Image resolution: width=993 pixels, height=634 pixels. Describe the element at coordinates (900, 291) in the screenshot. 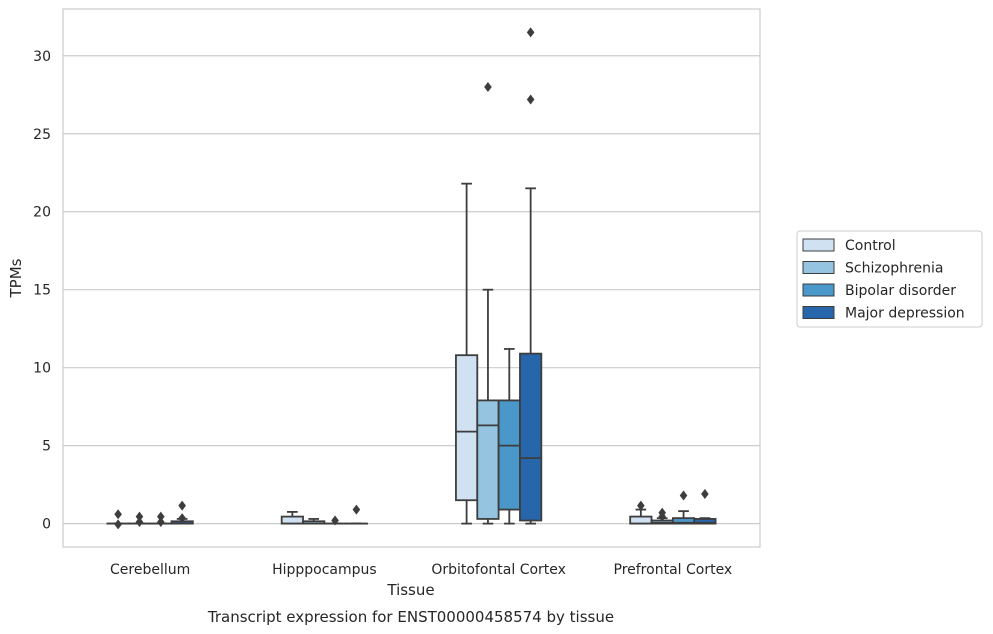

I see `legend-entry: Bipolar disorder` at that location.